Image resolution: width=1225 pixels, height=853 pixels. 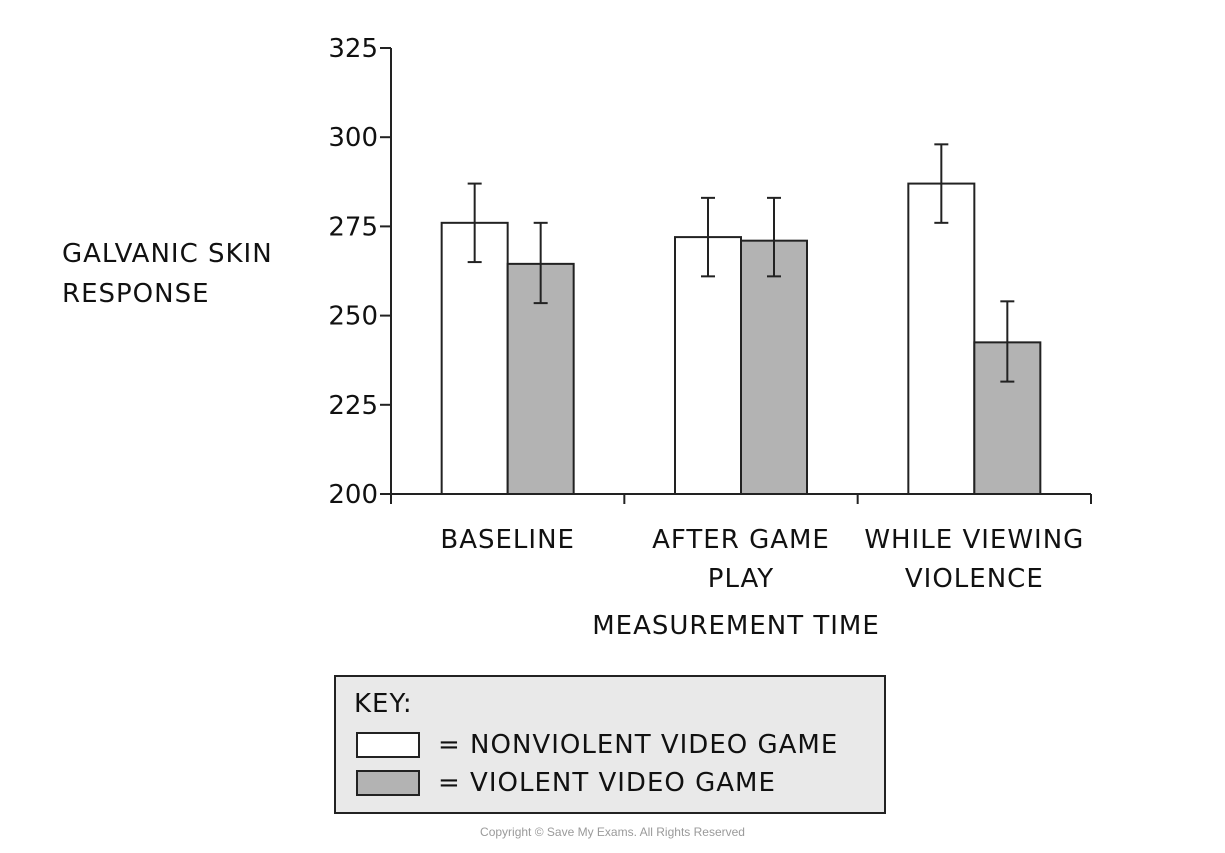 I want to click on x-axis-title: MEASUREMENT TIME, so click(x=736, y=626).